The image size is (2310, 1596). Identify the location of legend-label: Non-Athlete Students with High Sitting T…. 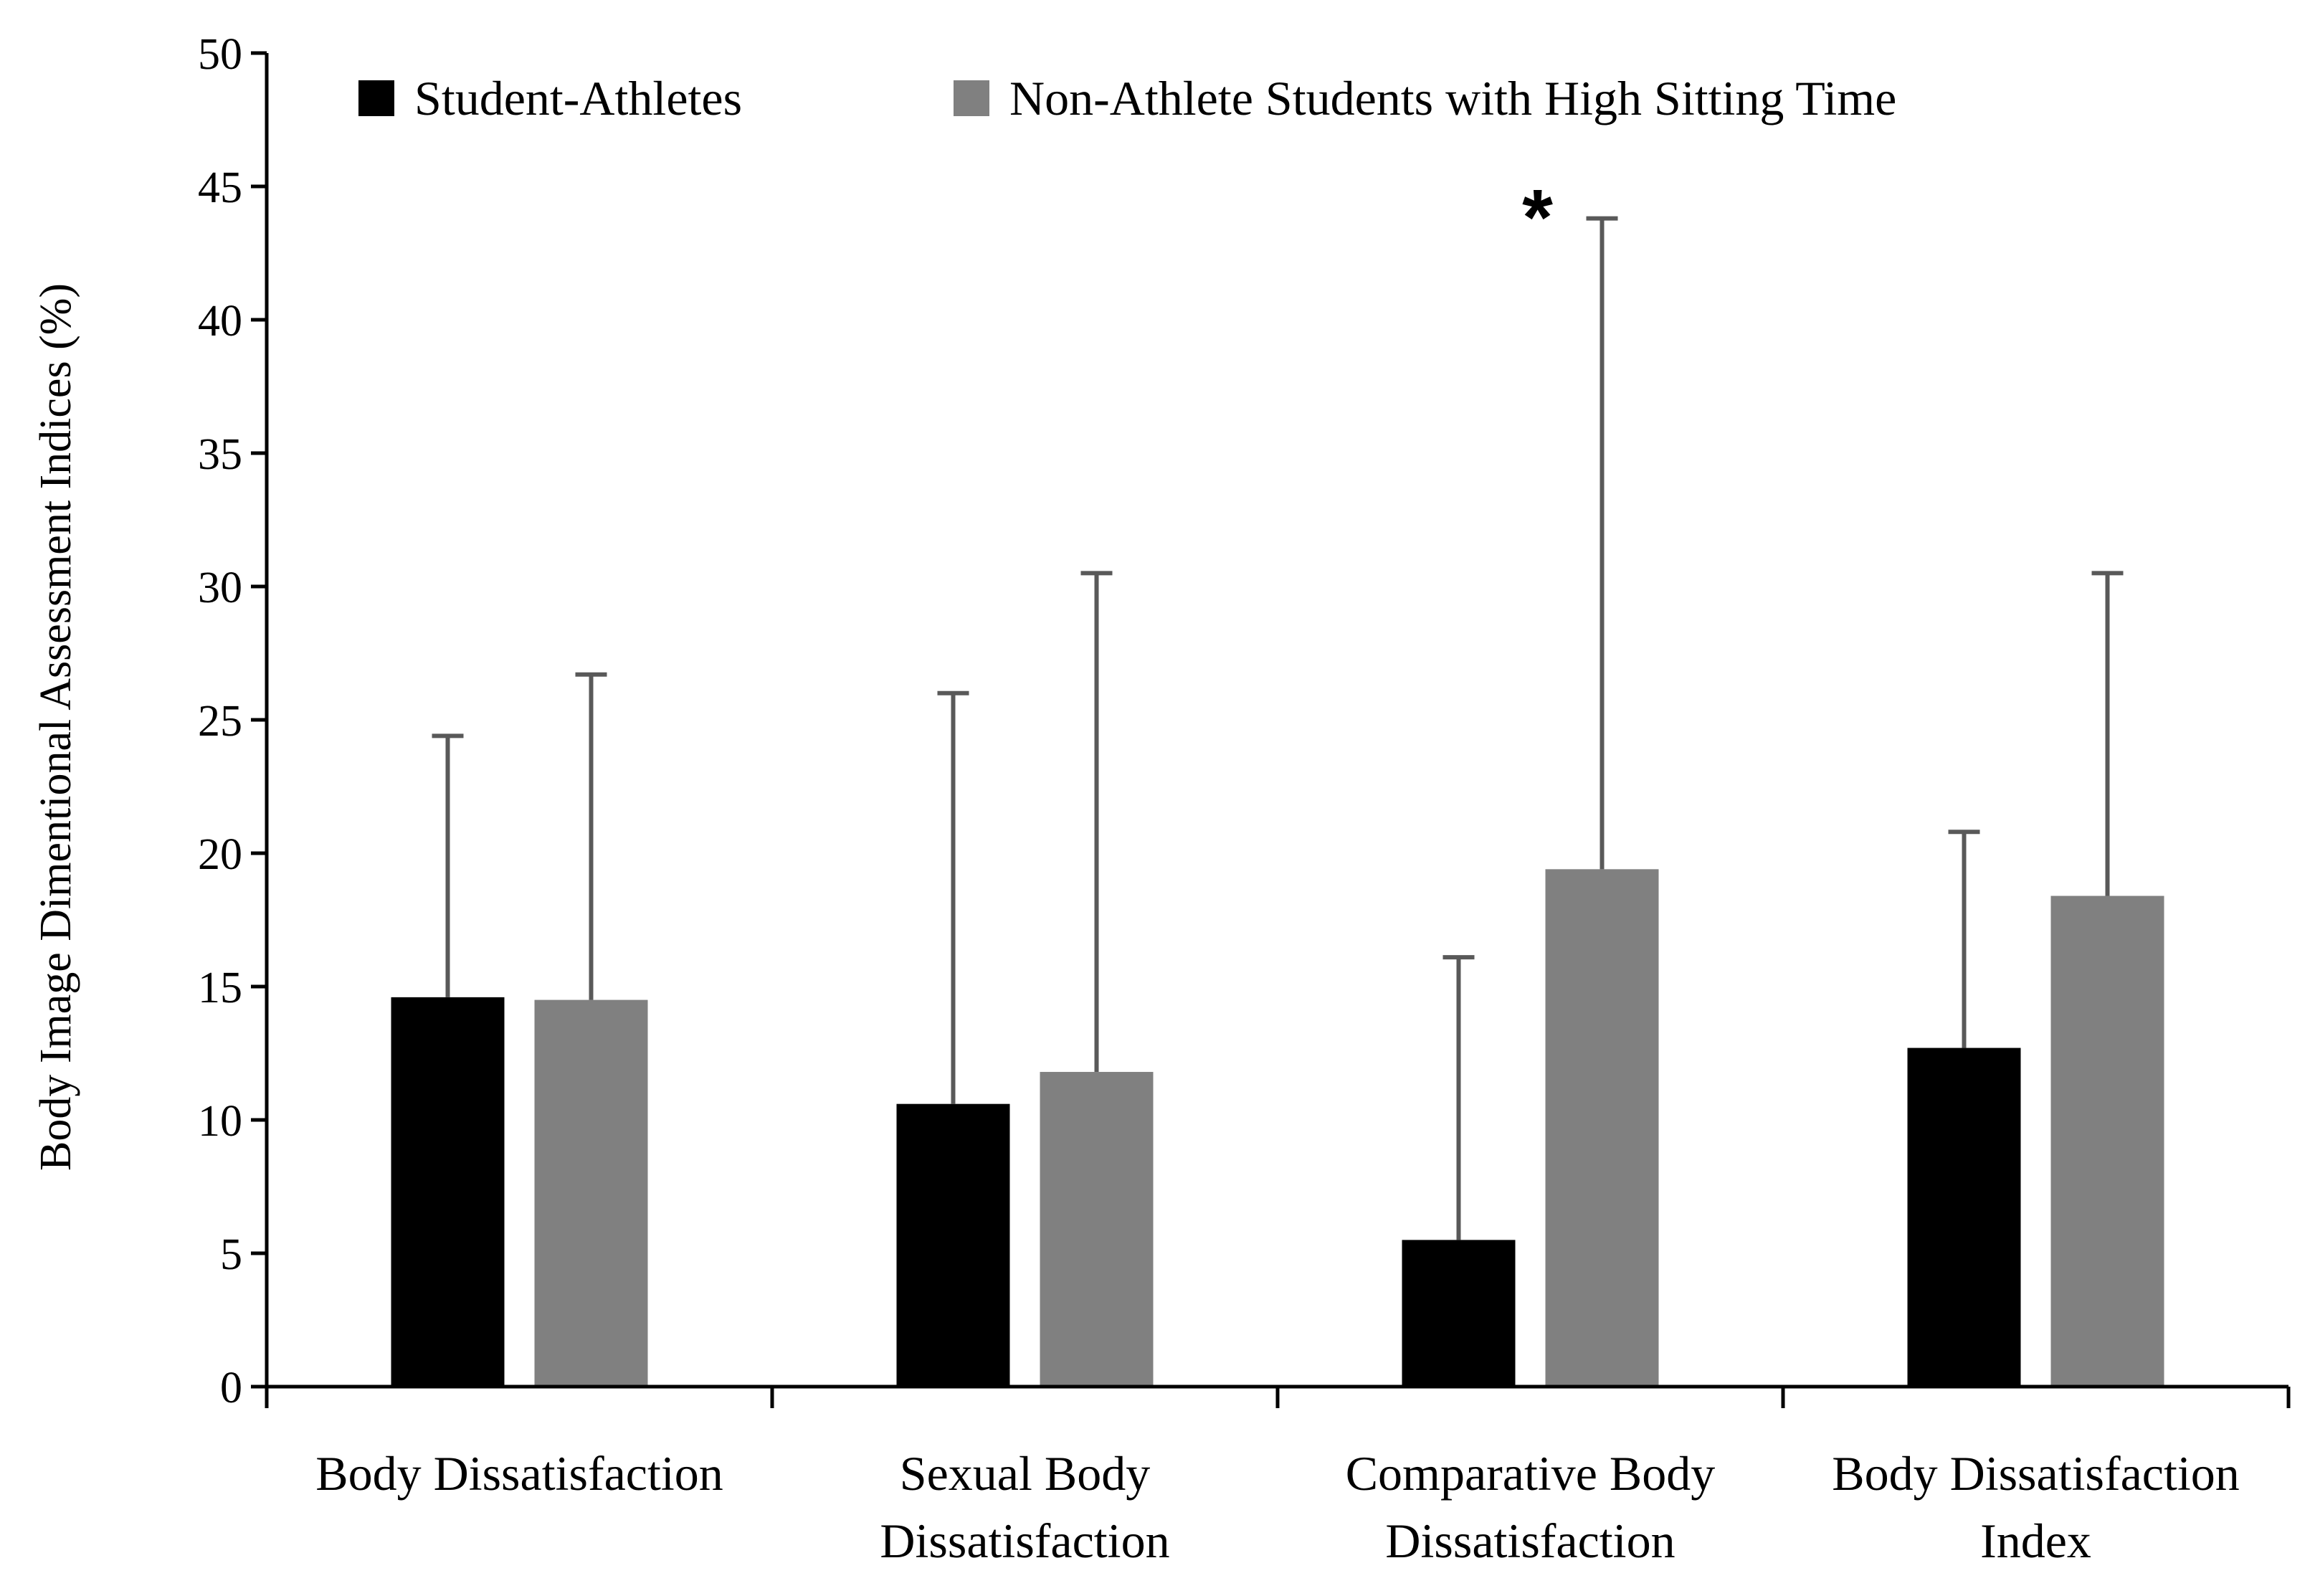
(1452, 98).